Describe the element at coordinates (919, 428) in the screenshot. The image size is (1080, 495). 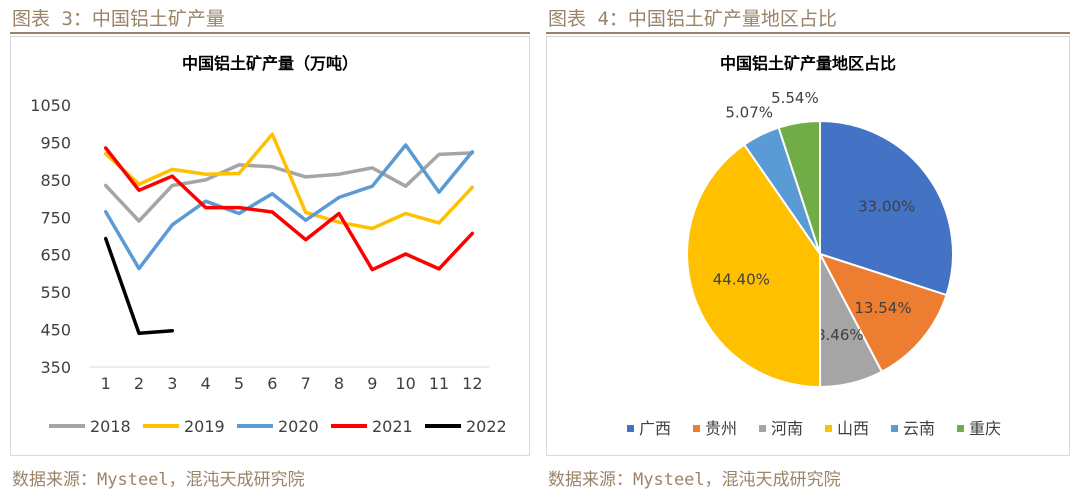
I see `legend-label-云南: 云南` at that location.